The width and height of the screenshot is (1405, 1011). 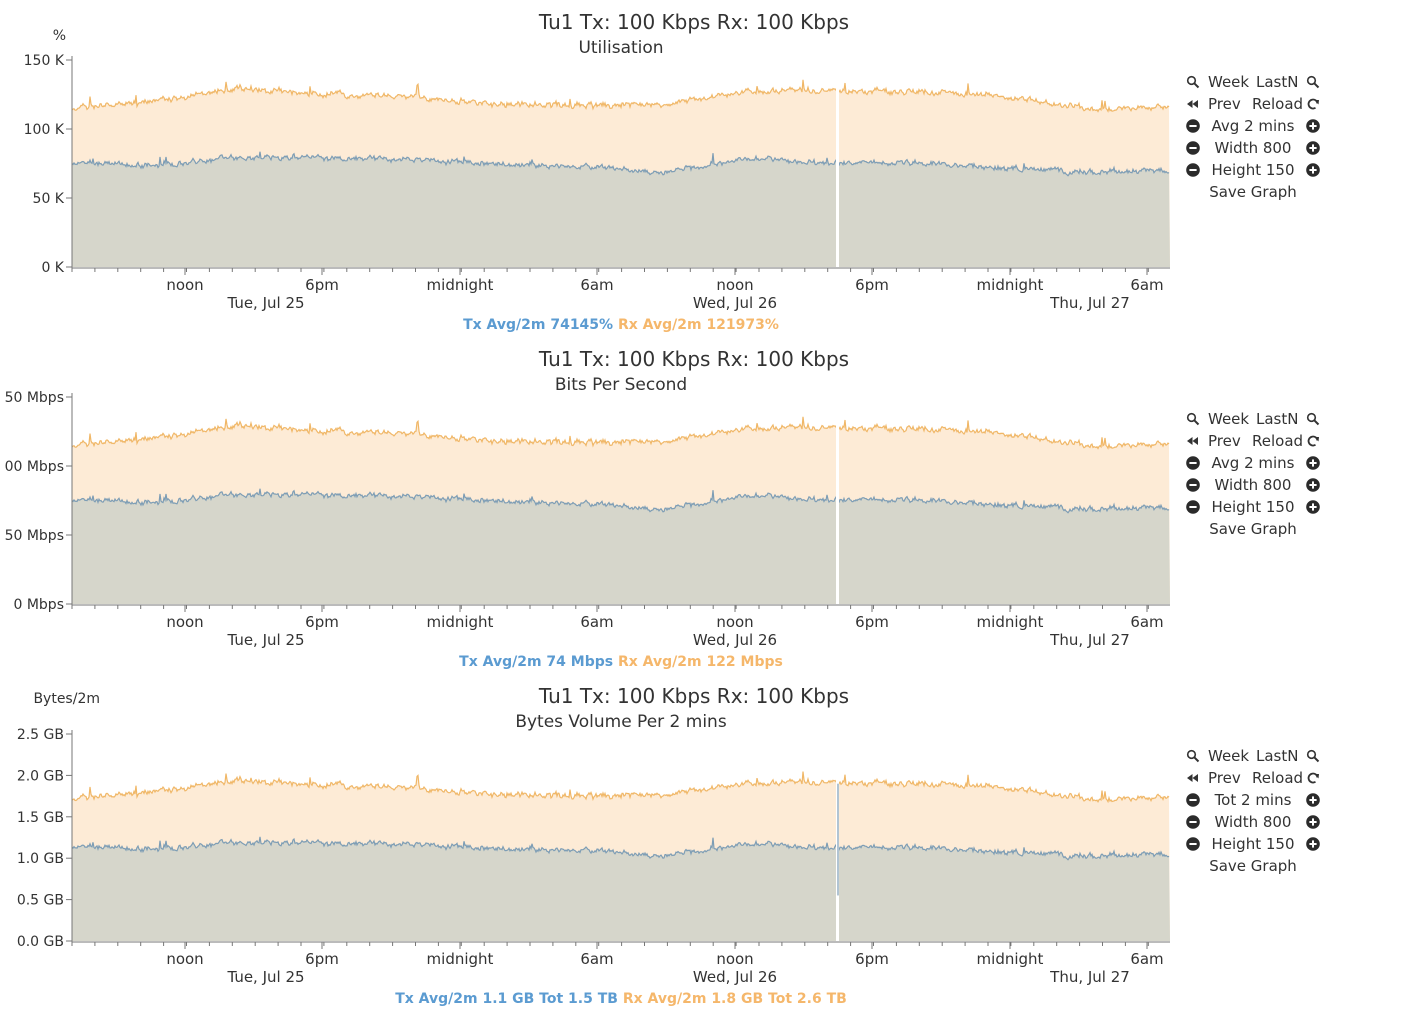 I want to click on y-tick-label: 0 K, so click(x=52, y=268).